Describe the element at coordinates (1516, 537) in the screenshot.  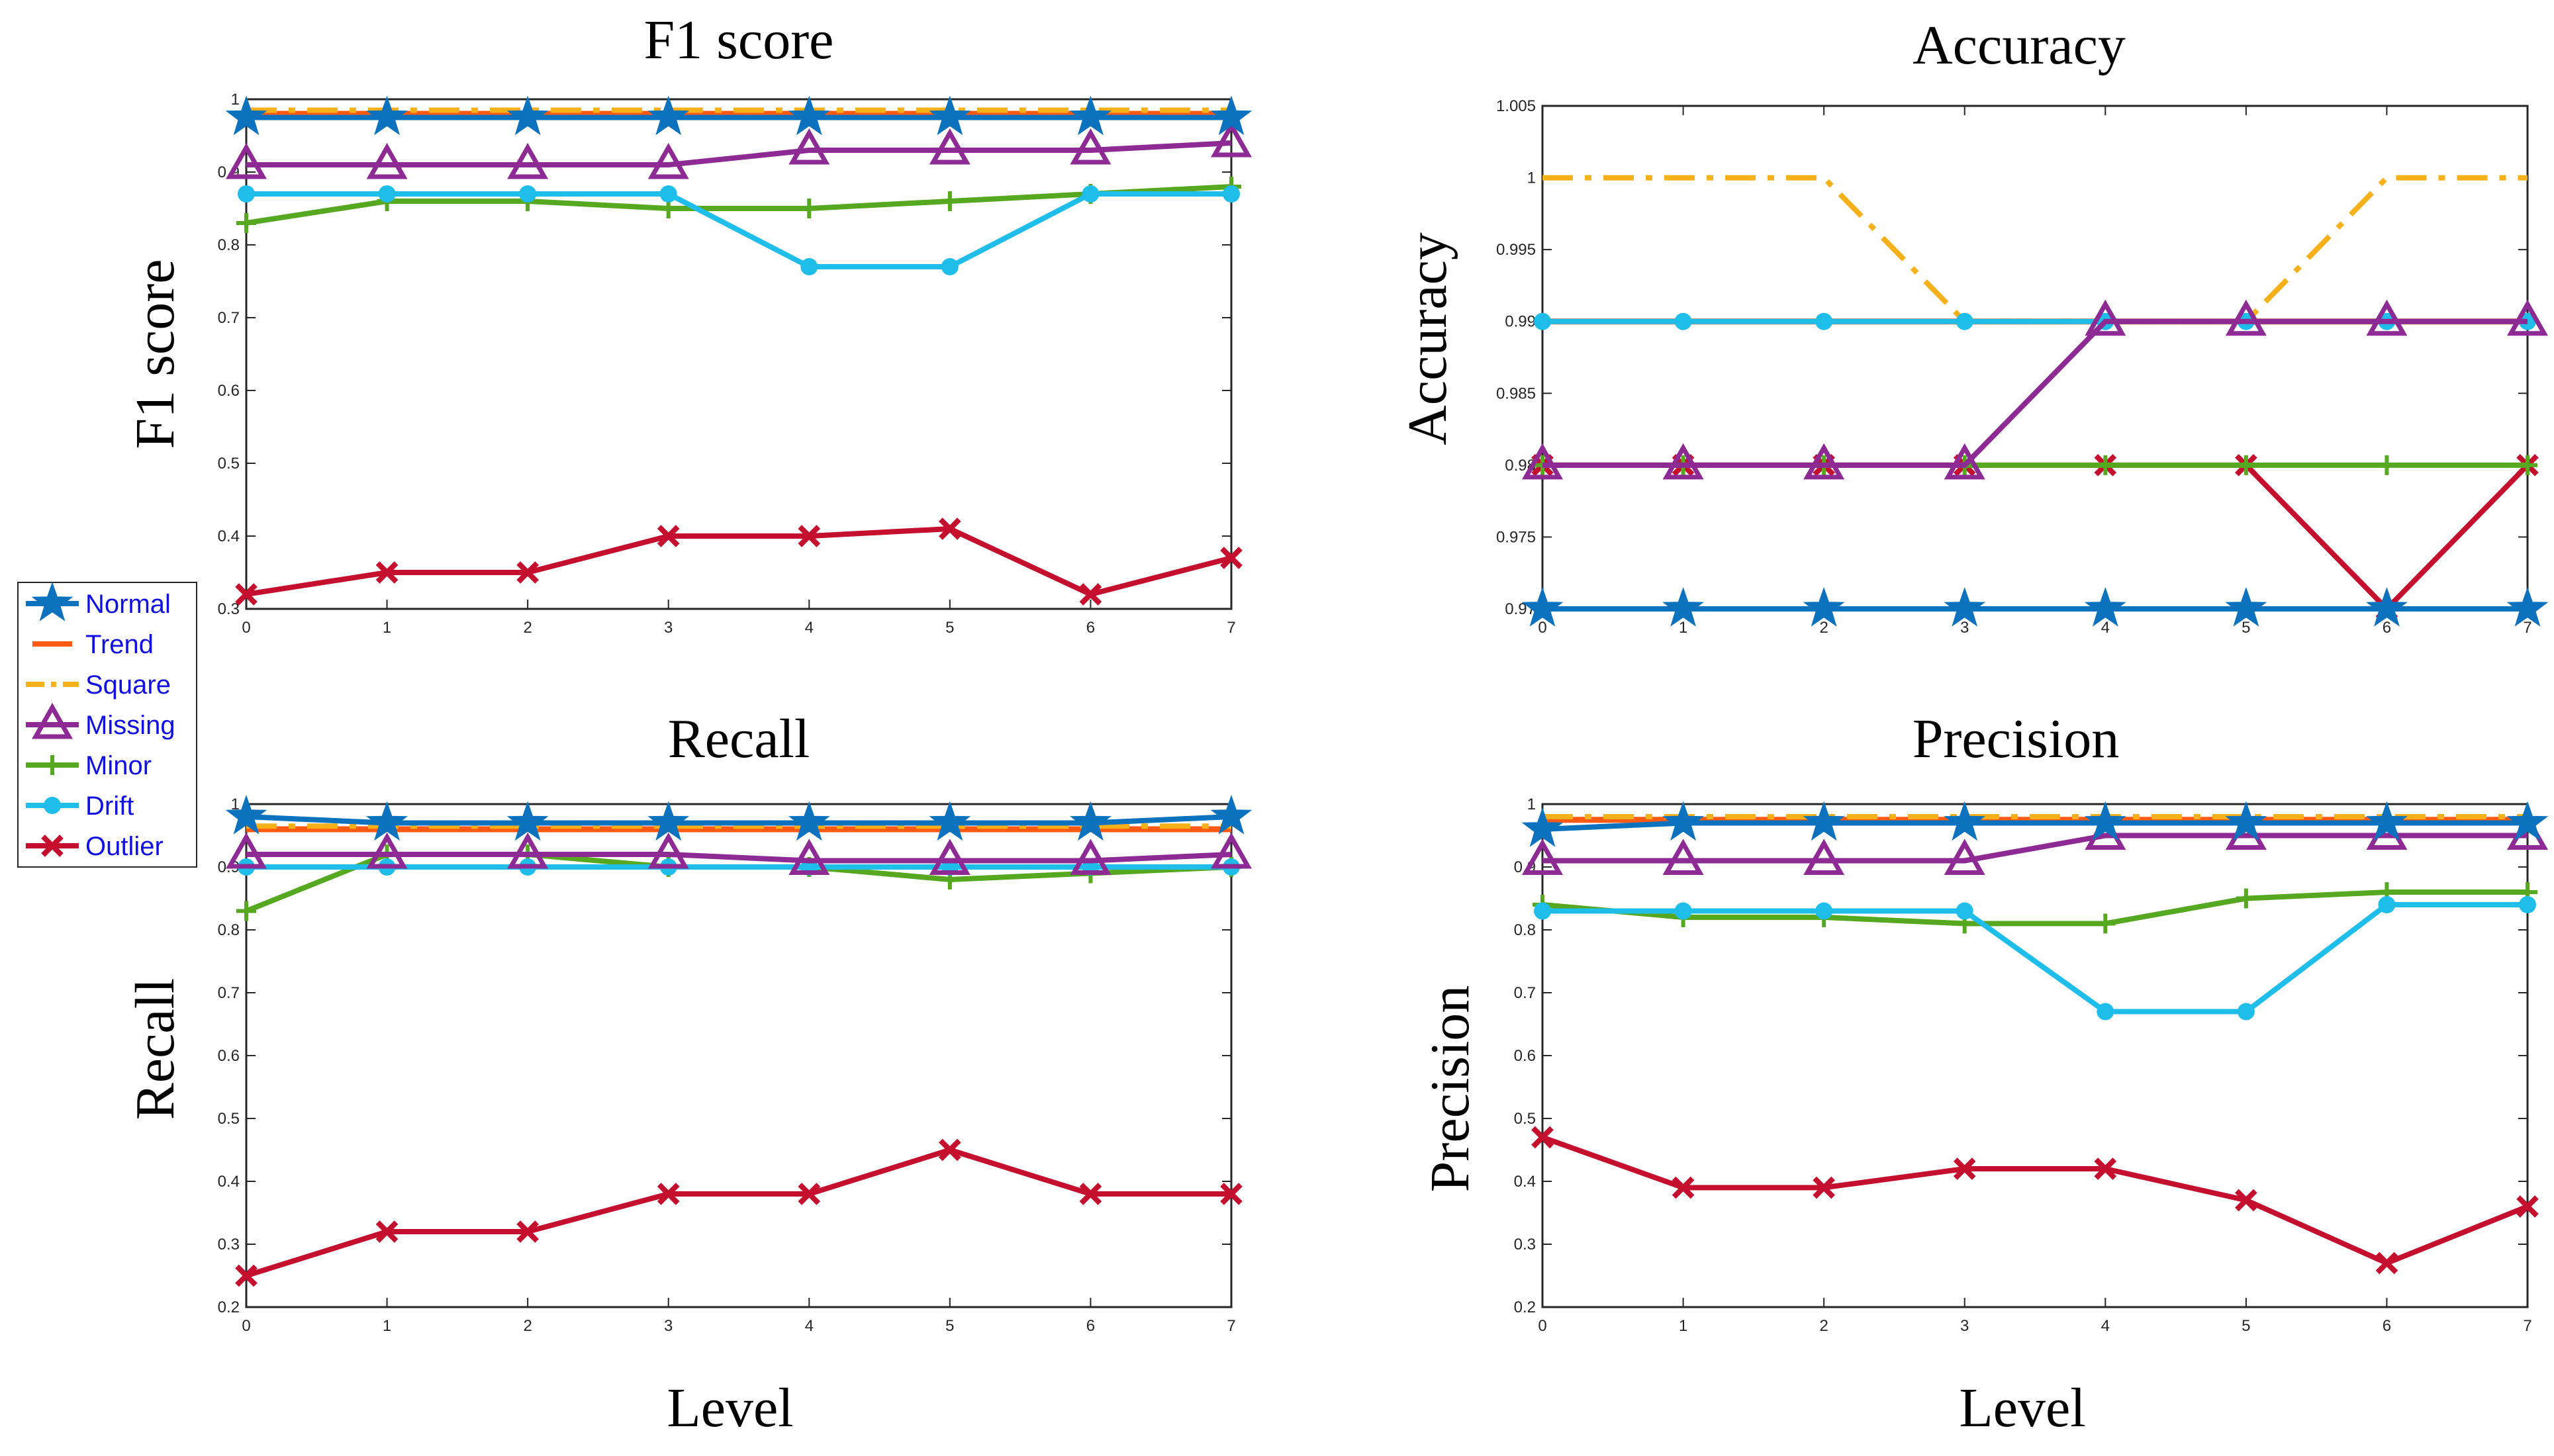
I see `ytick-label-acc: 0.975` at that location.